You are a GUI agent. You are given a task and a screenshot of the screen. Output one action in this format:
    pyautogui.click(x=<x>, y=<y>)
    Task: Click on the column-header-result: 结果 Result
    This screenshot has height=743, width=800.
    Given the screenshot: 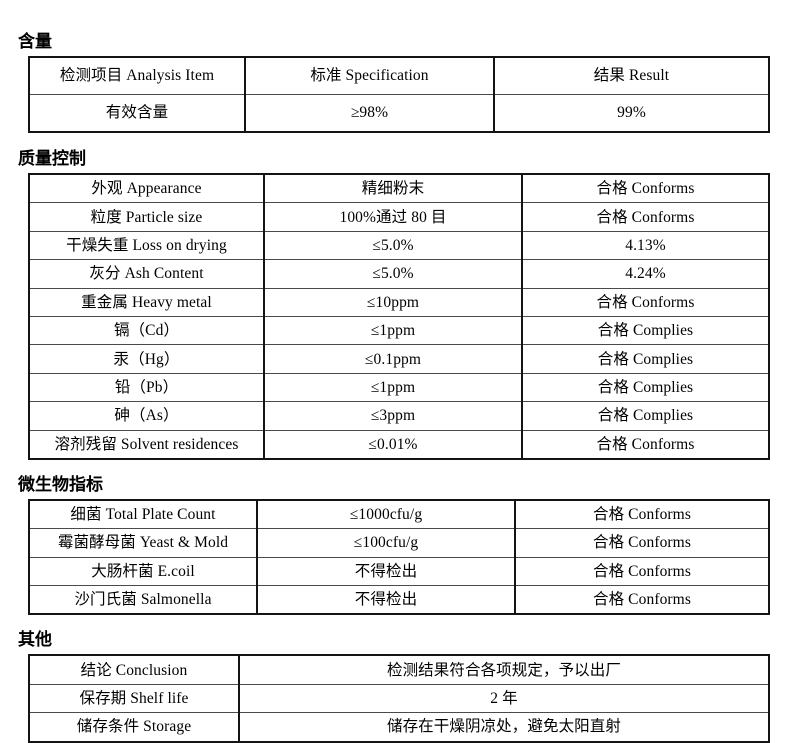 What is the action you would take?
    pyautogui.click(x=631, y=75)
    